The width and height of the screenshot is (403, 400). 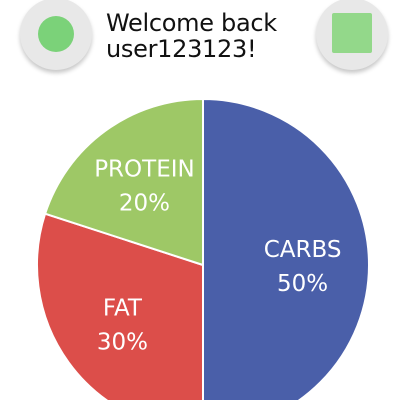 I want to click on pie-label-fat: FAT, so click(x=123, y=309).